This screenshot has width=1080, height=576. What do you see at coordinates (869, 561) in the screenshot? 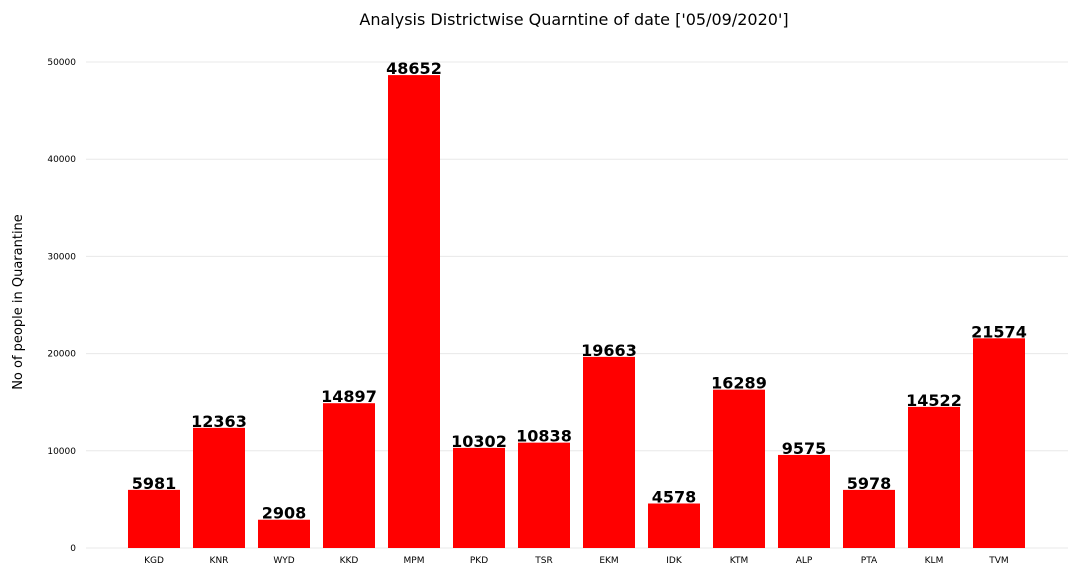
I see `x-tick-label: PTA` at bounding box center [869, 561].